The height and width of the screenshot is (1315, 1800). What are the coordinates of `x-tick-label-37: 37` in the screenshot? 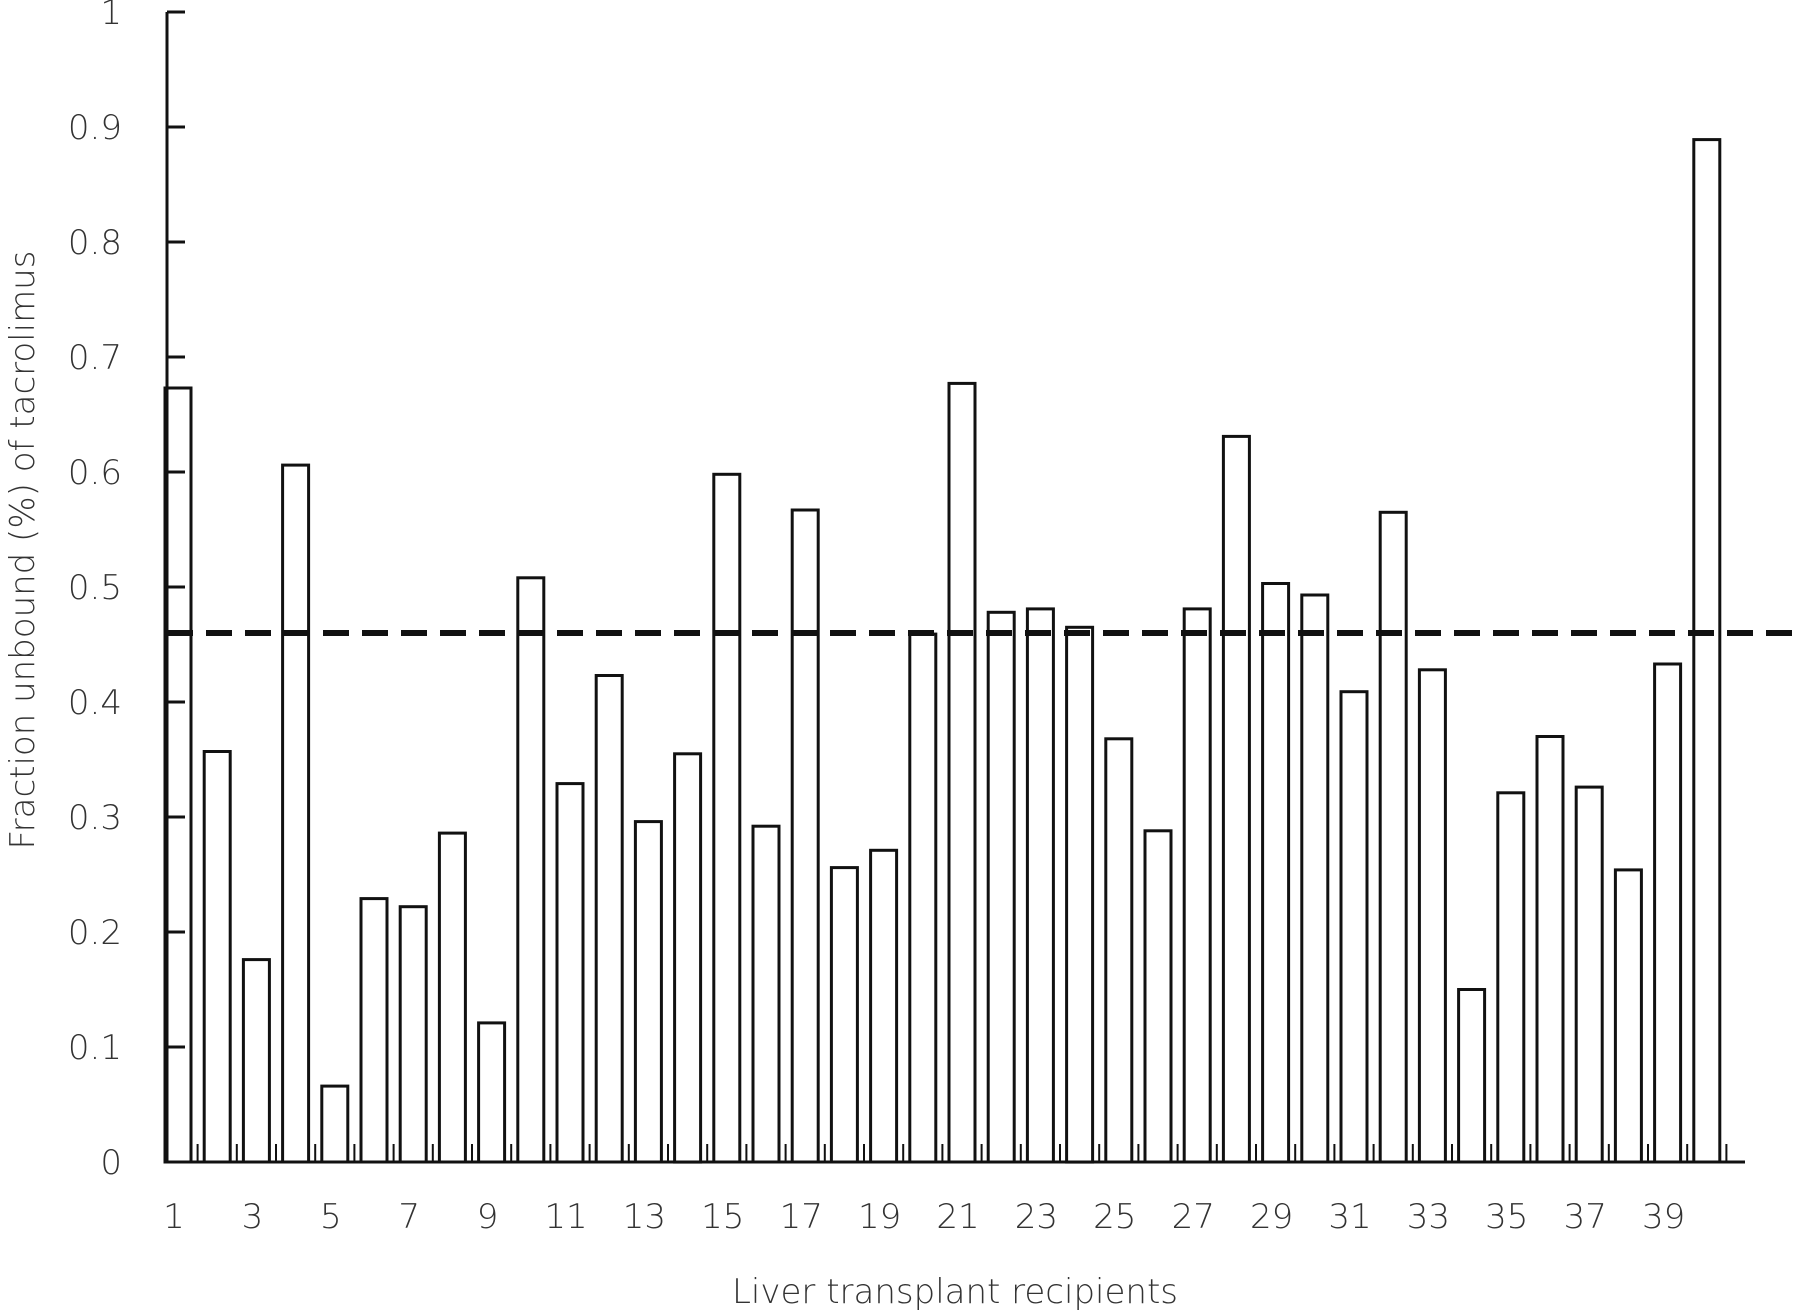 It's located at (1585, 1217).